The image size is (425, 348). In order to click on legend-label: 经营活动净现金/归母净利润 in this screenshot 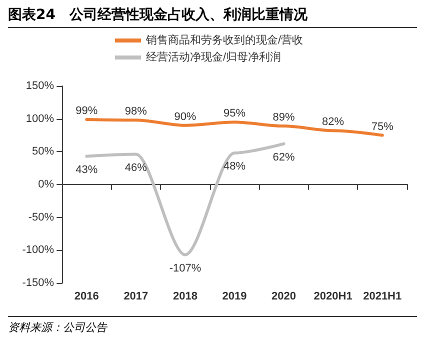, I will do `click(214, 57)`.